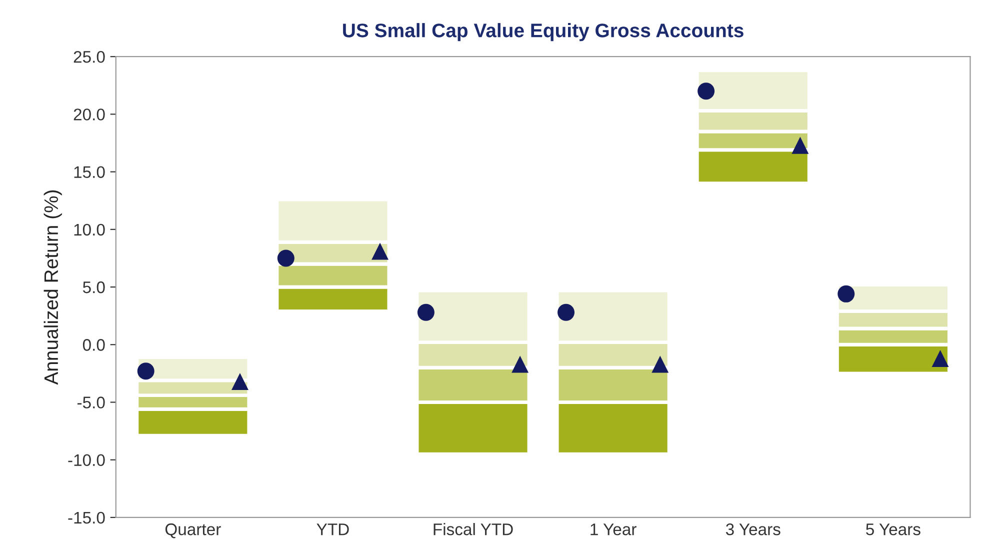 The width and height of the screenshot is (982, 539). What do you see at coordinates (53, 287) in the screenshot?
I see `y-axis-title: Annualized Return (%)` at bounding box center [53, 287].